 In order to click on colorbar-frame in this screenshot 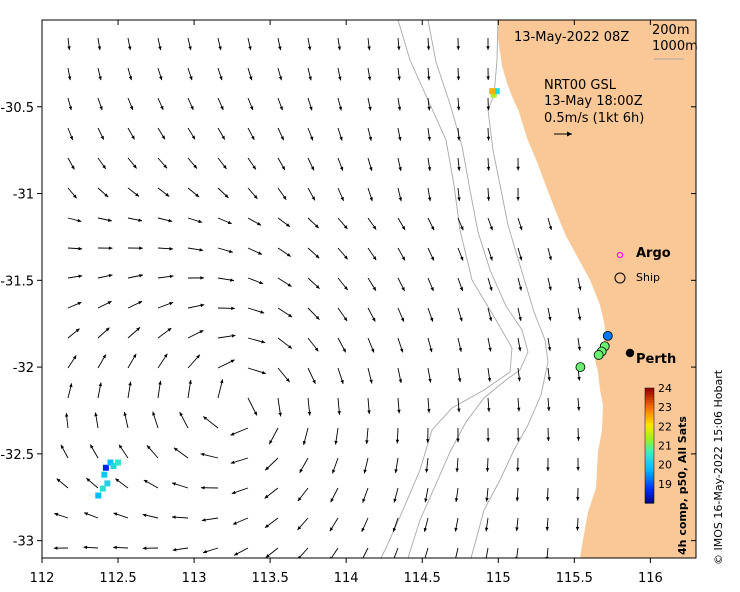, I will do `click(649, 445)`.